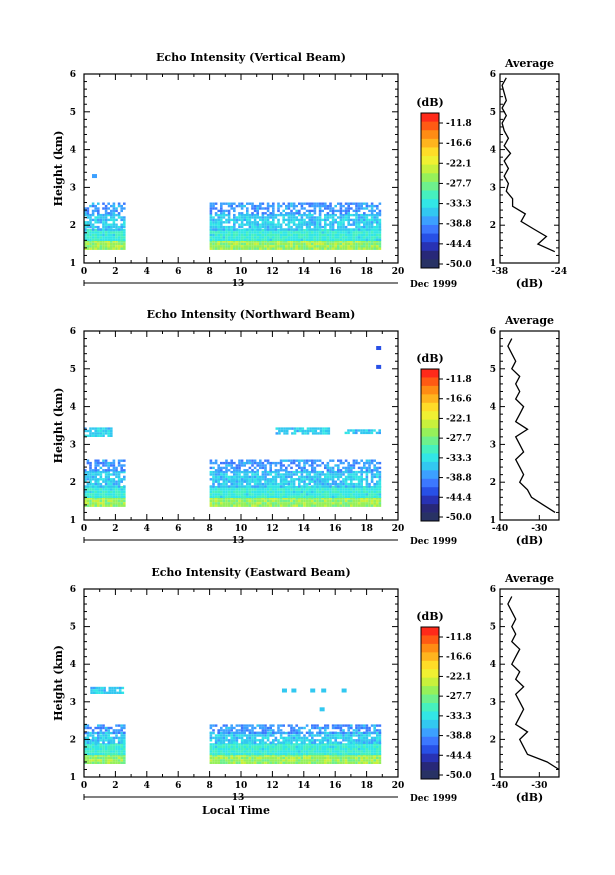 Image resolution: width=615 pixels, height=875 pixels. What do you see at coordinates (430, 247) in the screenshot?
I see `colorbar-swatch` at bounding box center [430, 247].